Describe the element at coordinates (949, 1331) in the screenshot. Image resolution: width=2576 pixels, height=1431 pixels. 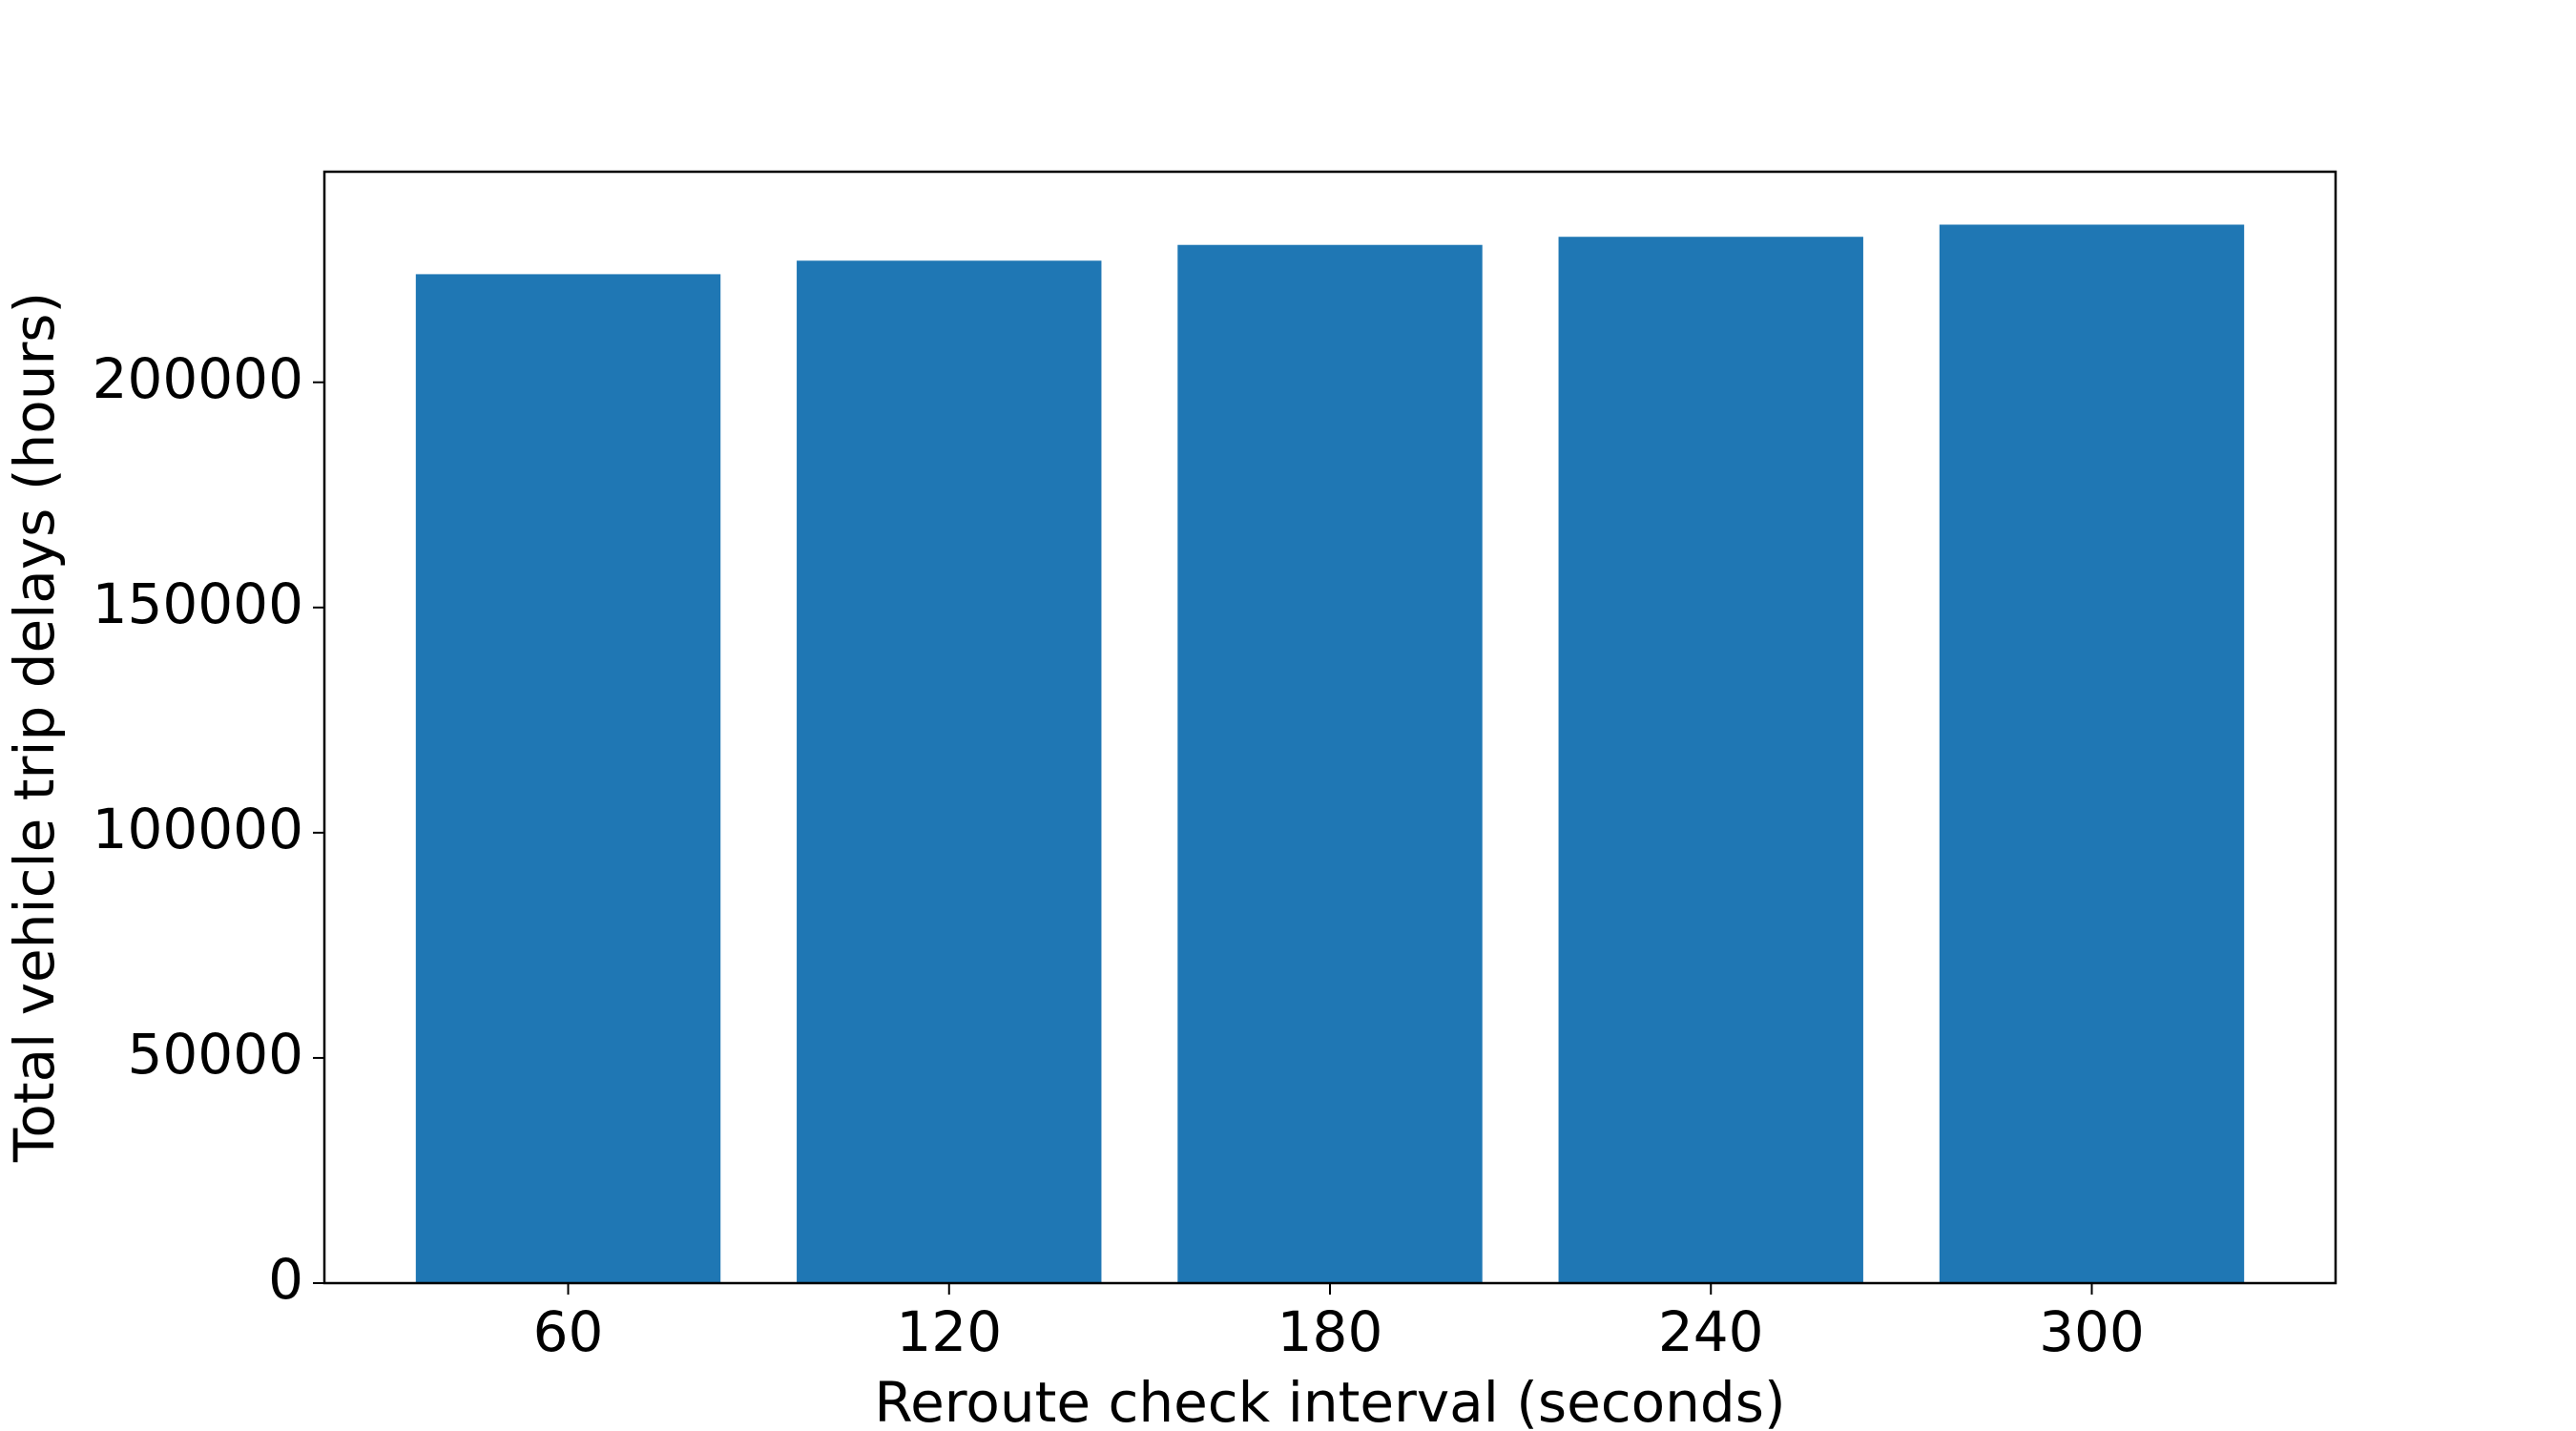
I see `x-tick-label: 120` at that location.